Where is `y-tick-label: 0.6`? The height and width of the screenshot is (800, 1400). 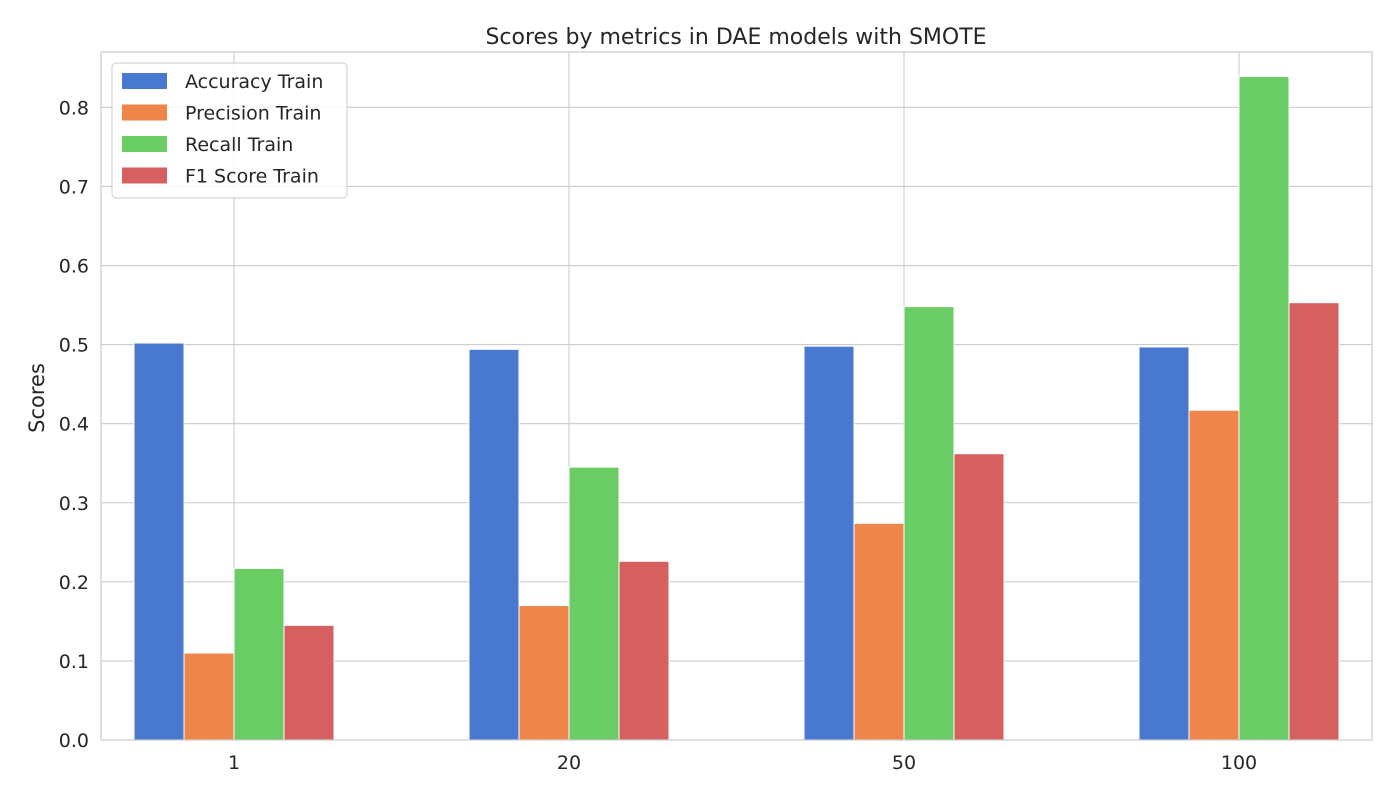
y-tick-label: 0.6 is located at coordinates (74, 267).